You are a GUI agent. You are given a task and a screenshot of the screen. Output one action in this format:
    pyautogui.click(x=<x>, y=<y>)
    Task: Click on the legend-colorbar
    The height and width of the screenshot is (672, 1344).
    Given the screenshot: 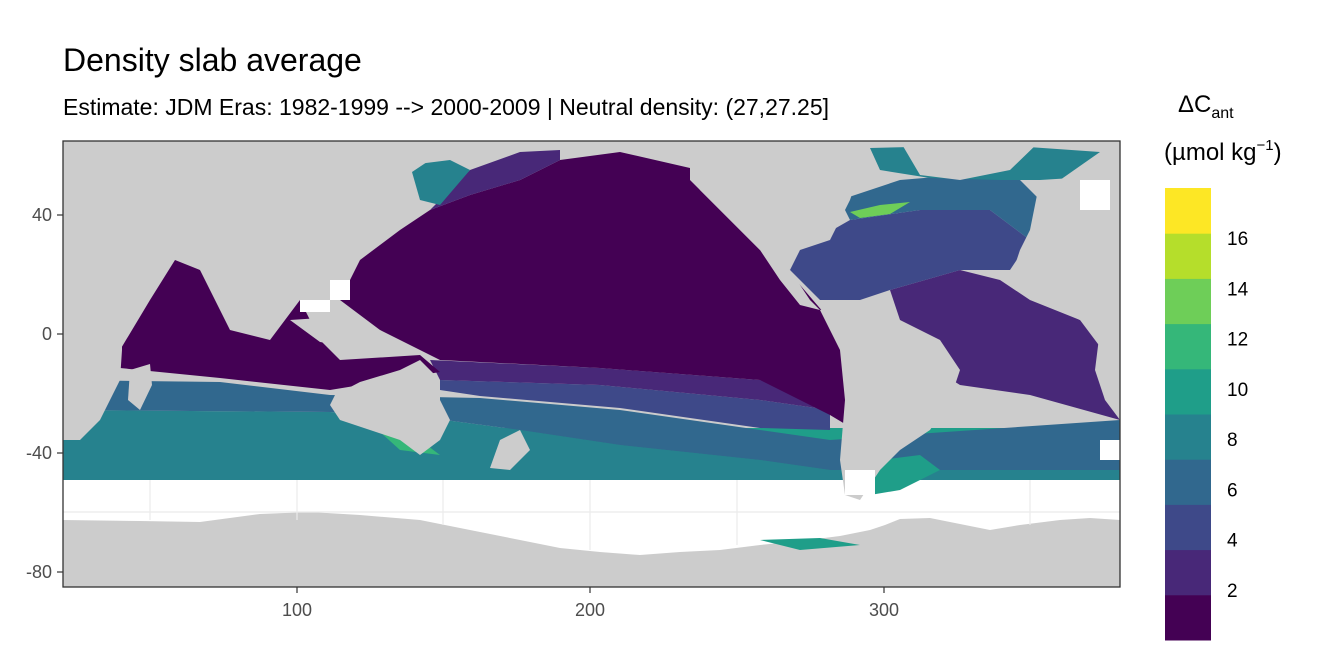 What is the action you would take?
    pyautogui.click(x=1188, y=414)
    